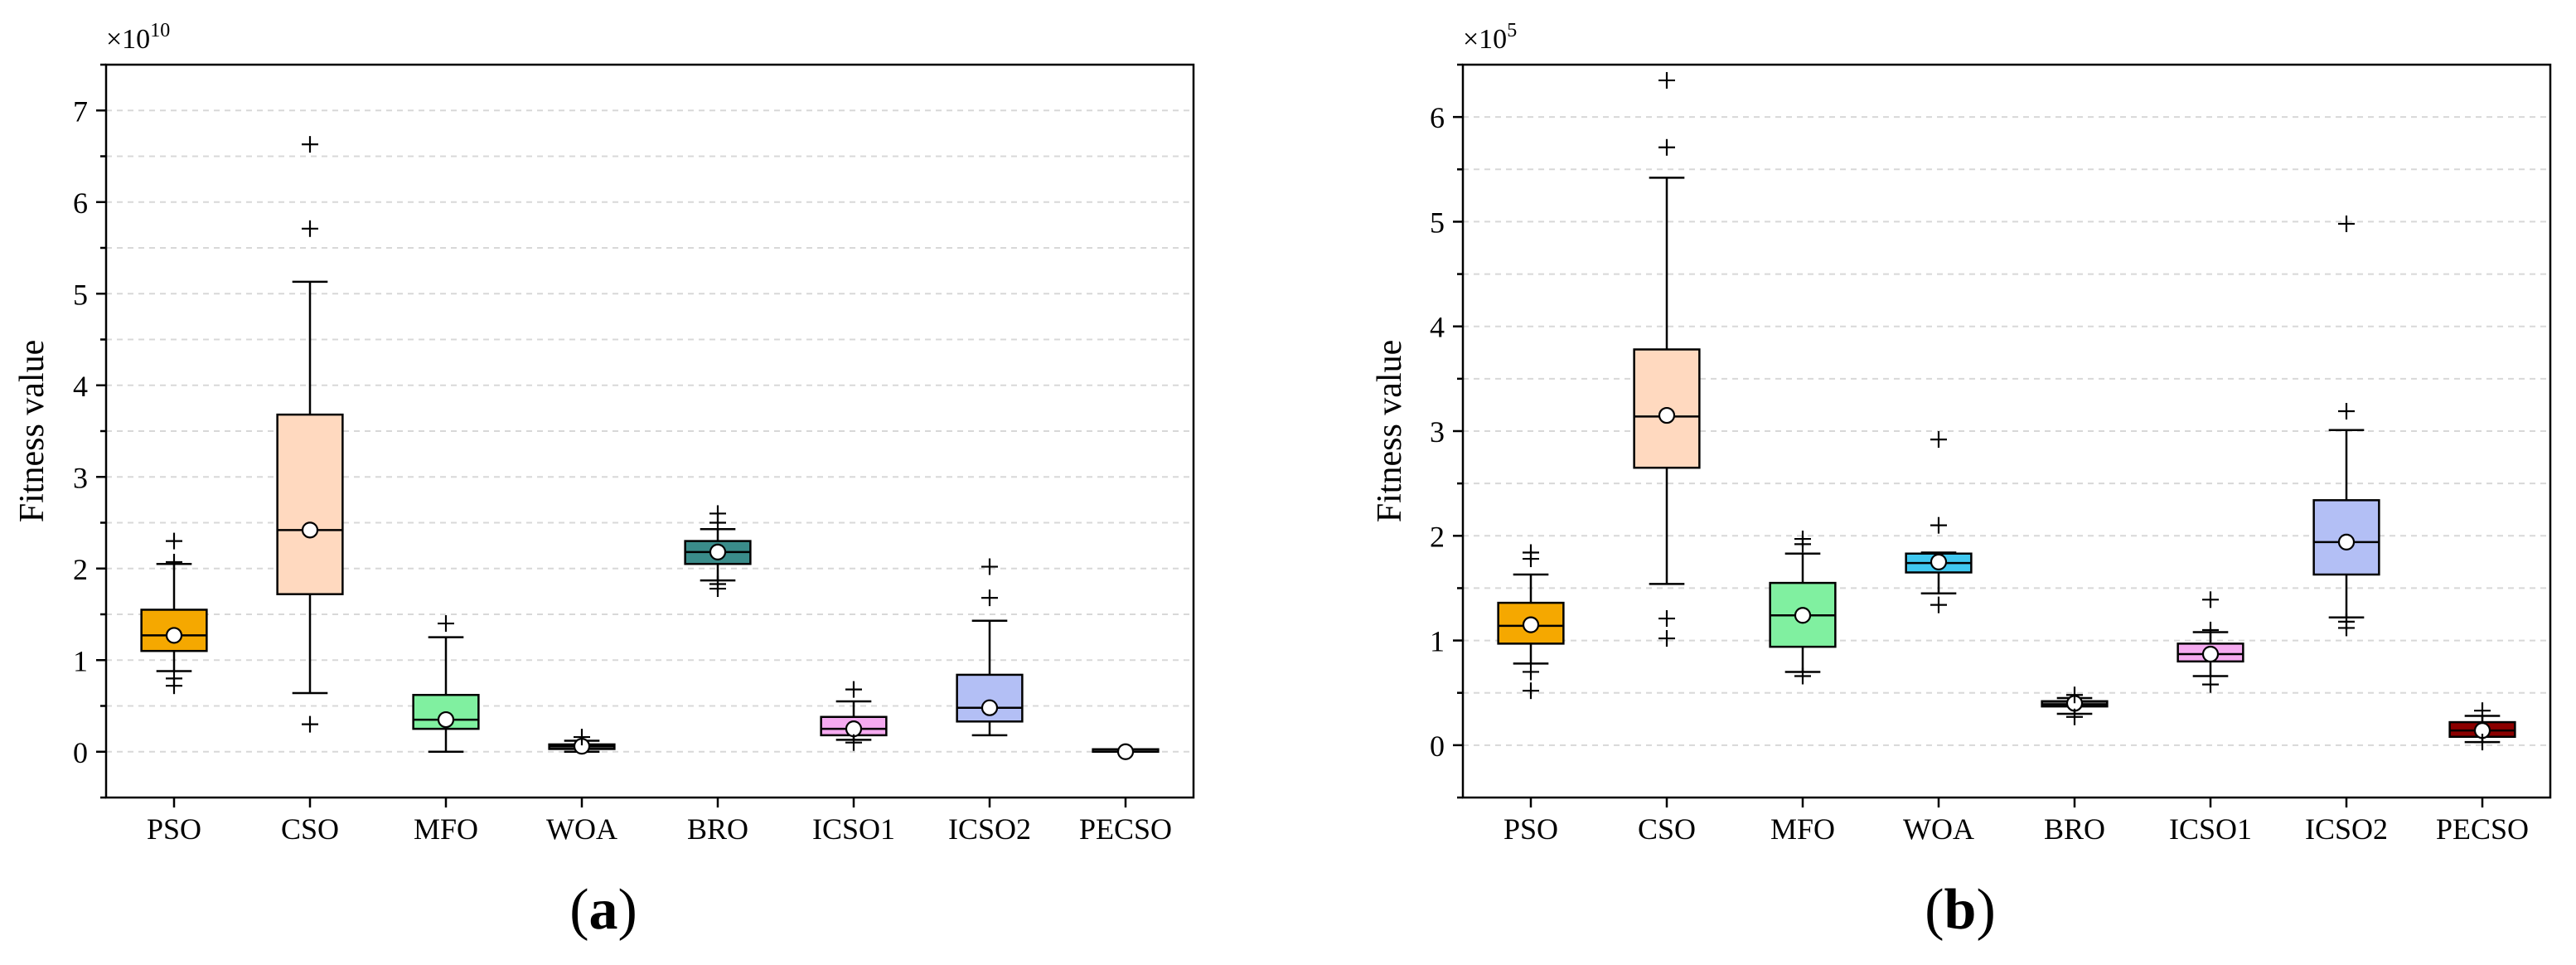  Describe the element at coordinates (80, 660) in the screenshot. I see `y-tick-label: 1` at that location.